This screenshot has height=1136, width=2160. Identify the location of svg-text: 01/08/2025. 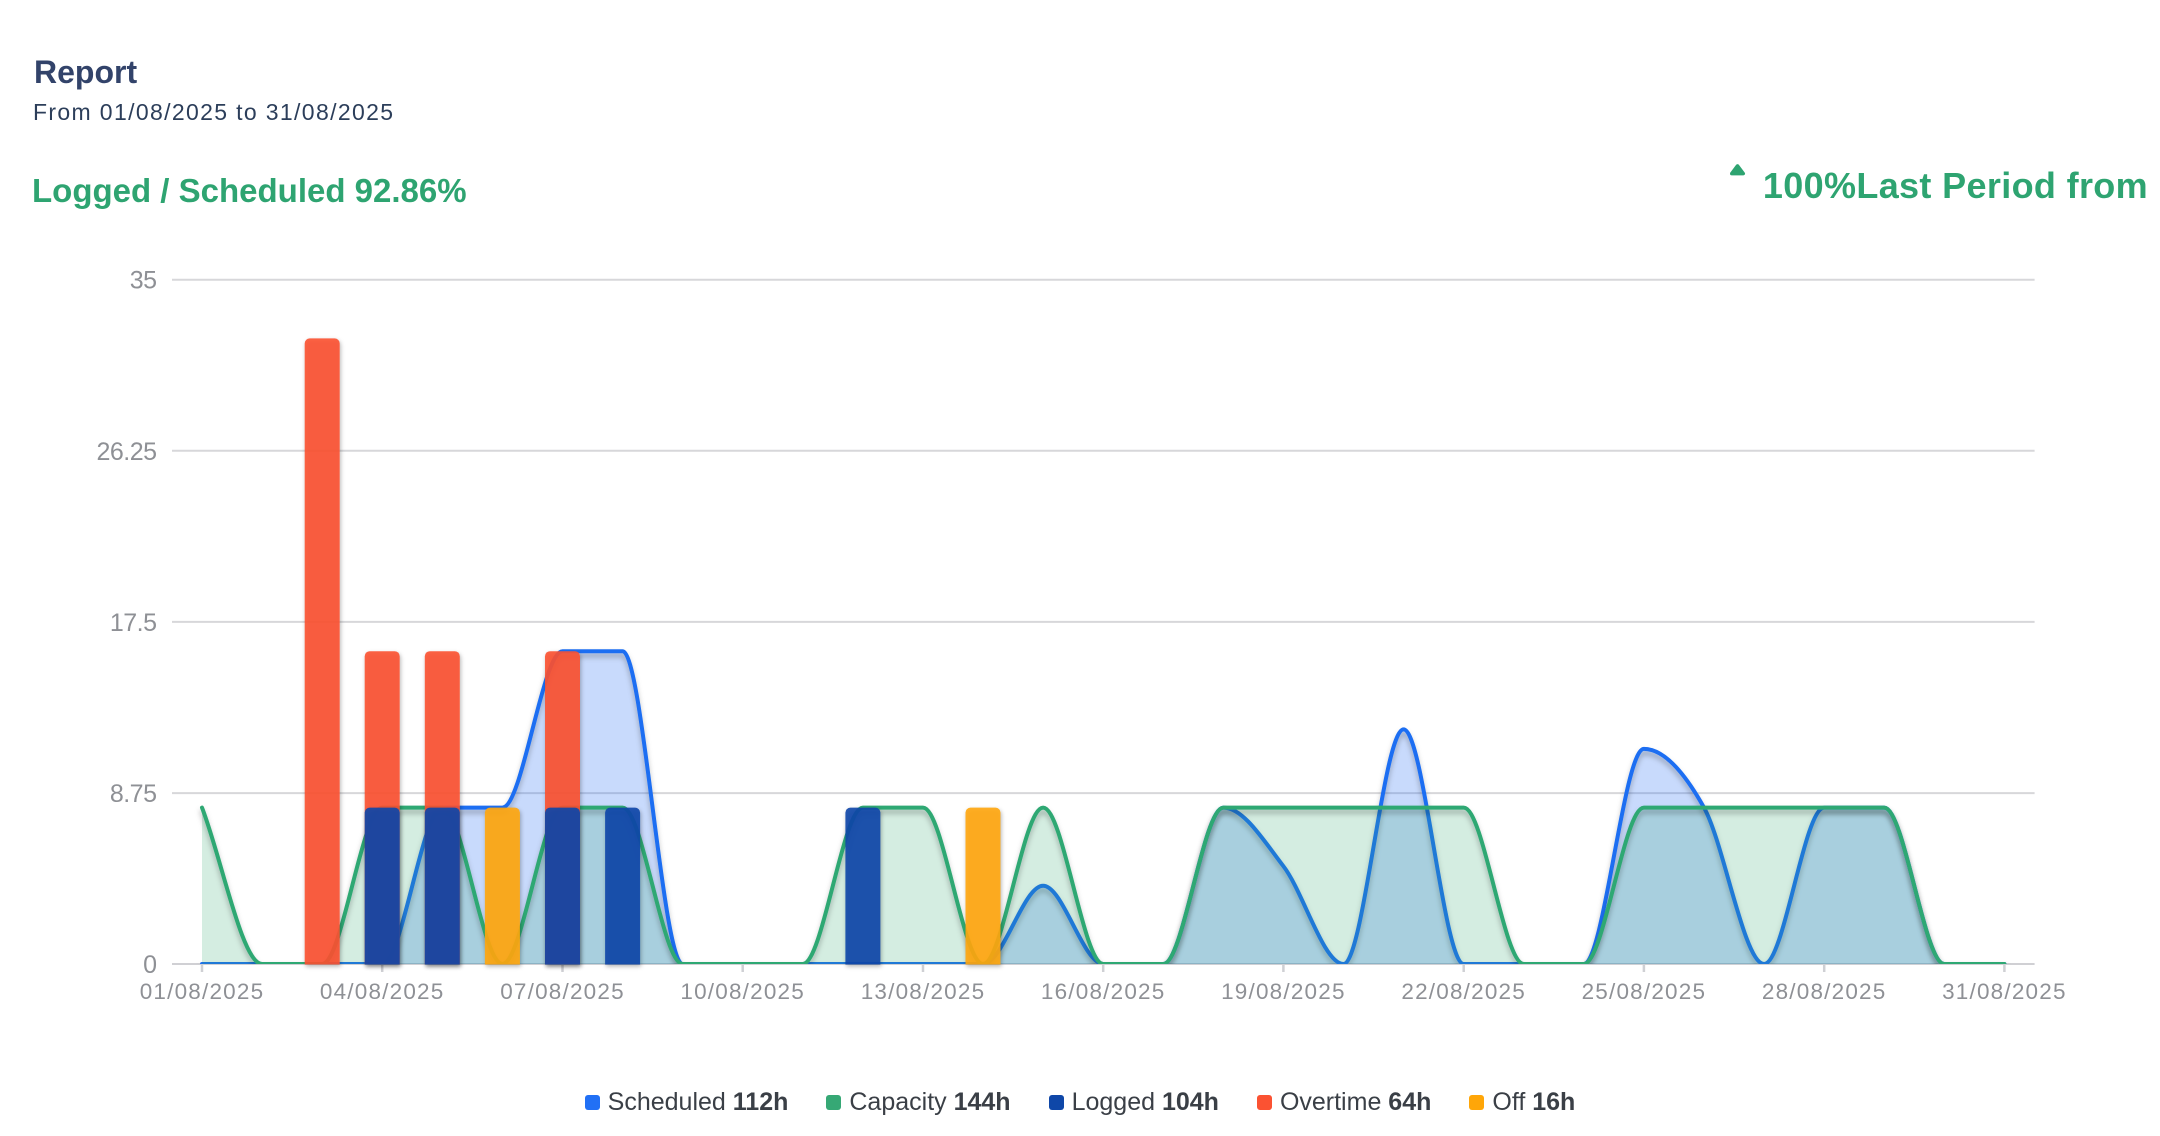
(202, 991).